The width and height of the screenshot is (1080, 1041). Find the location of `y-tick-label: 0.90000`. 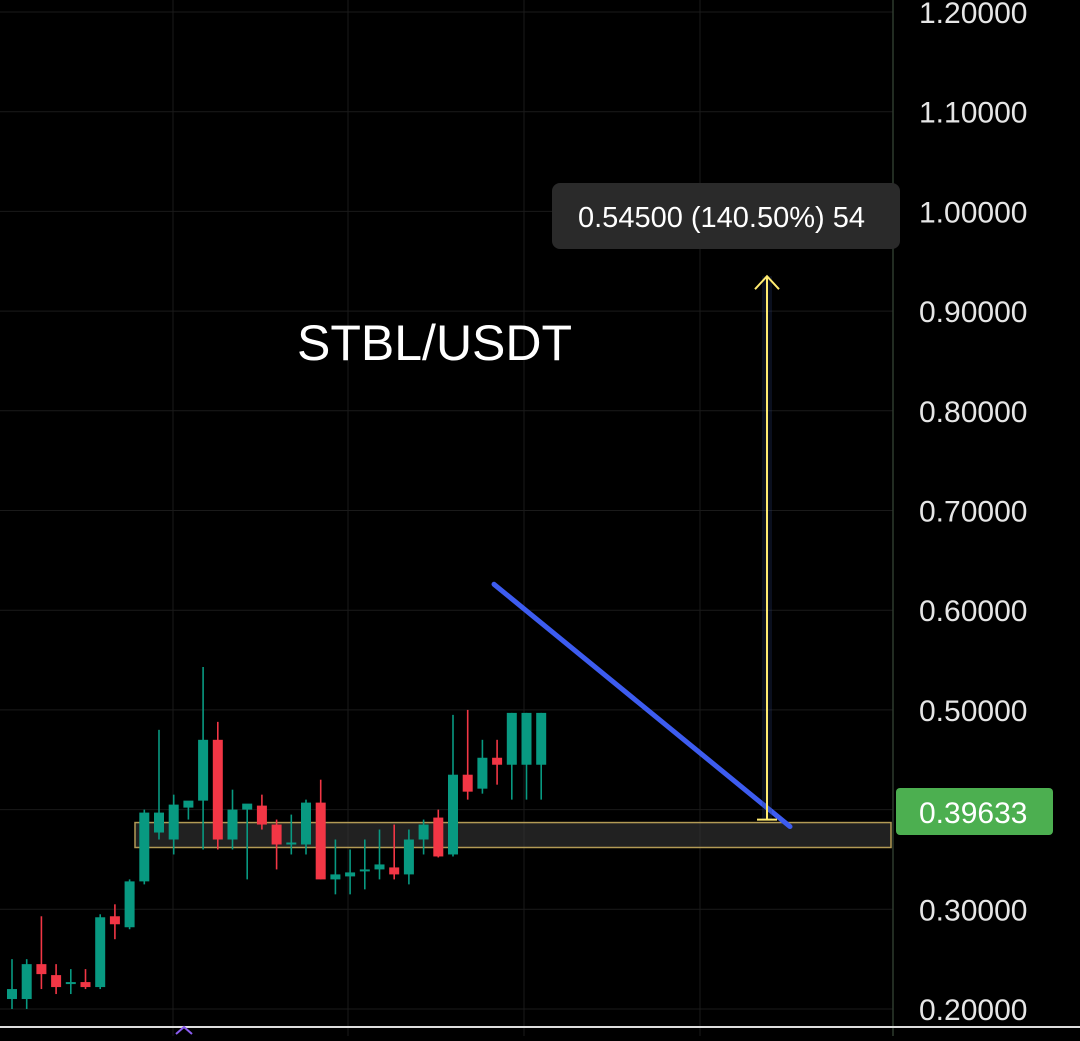

y-tick-label: 0.90000 is located at coordinates (973, 312).